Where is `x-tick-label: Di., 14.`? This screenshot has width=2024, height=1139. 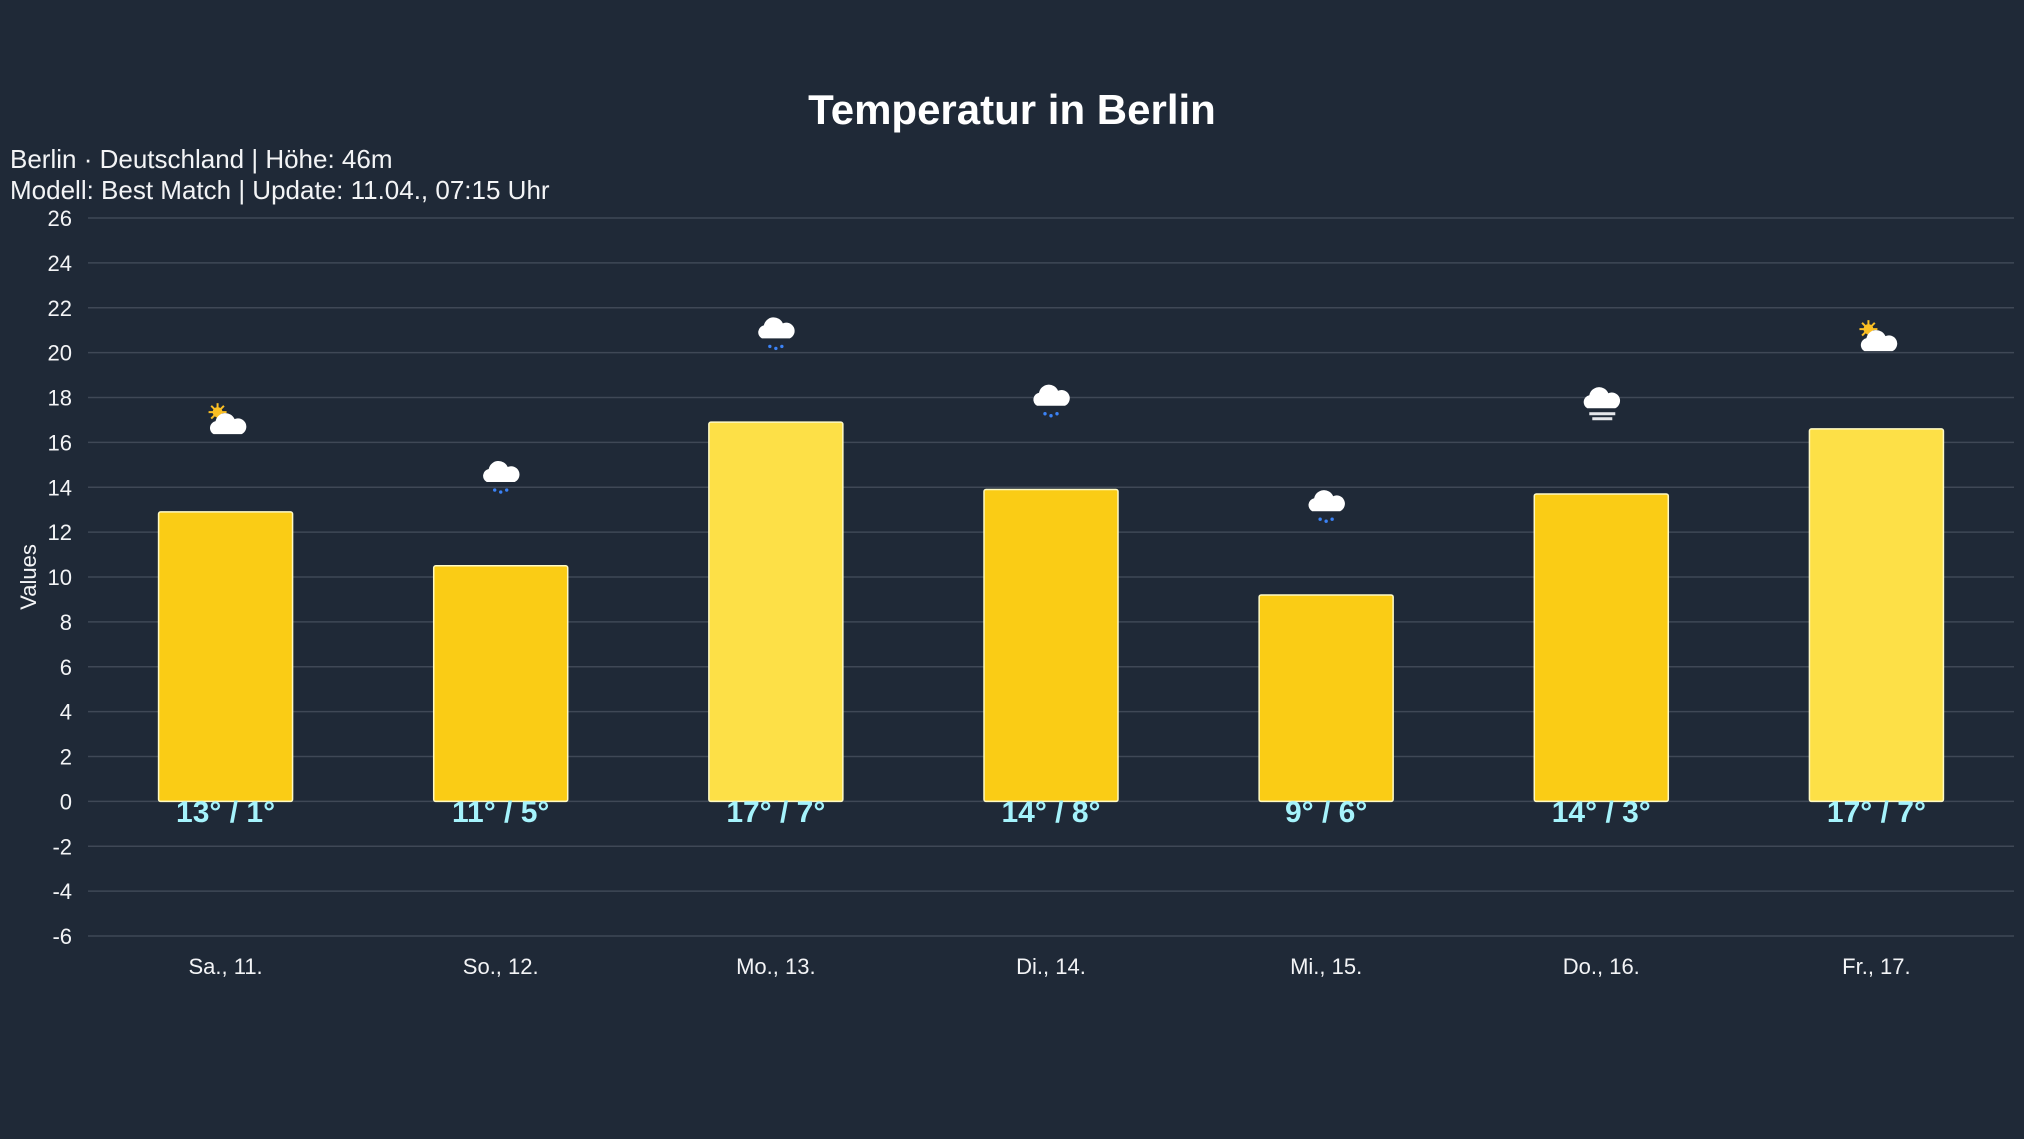
x-tick-label: Di., 14. is located at coordinates (1051, 966).